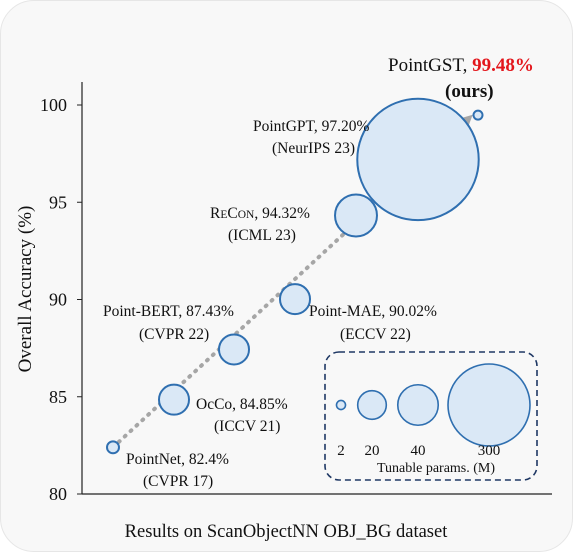  Describe the element at coordinates (262, 235) in the screenshot. I see `venue-recon: (ICML 23)` at that location.